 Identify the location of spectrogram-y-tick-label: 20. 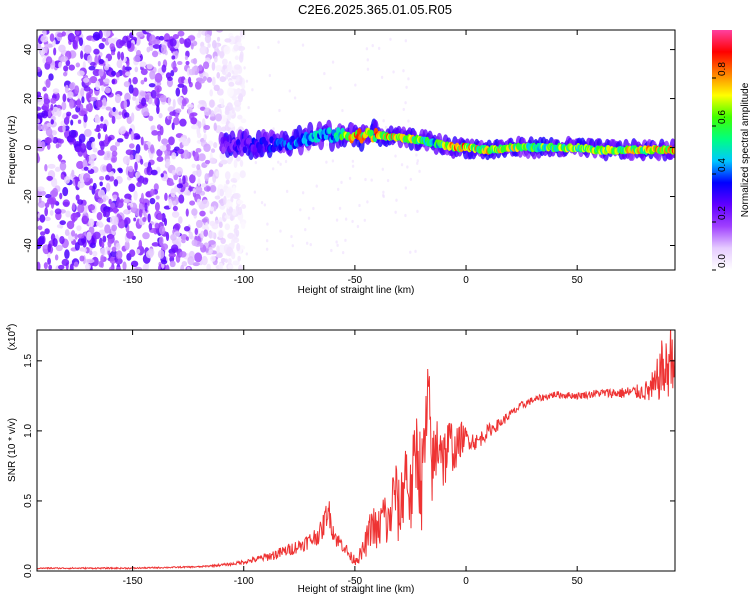
(28, 99).